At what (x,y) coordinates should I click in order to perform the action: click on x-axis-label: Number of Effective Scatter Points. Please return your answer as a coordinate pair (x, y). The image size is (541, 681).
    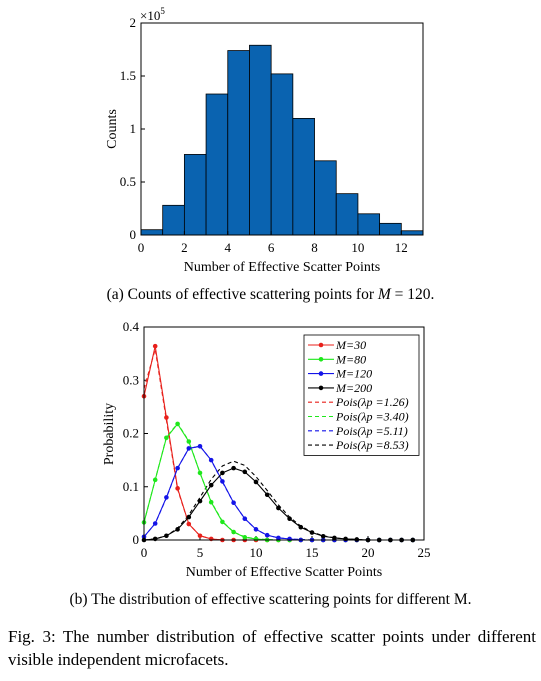
    Looking at the image, I should click on (284, 572).